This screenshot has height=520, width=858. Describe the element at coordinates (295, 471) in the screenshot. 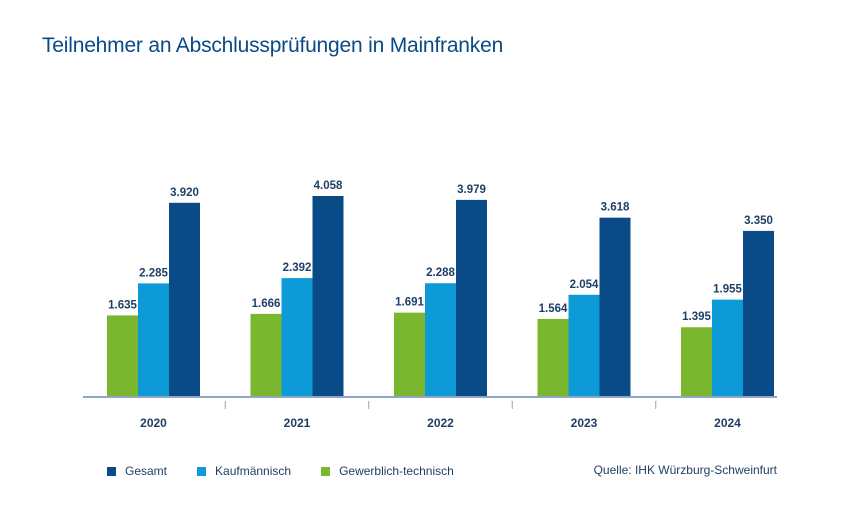

I see `legend: Gesamt Kaufmännisch Gewerblich-technisch` at that location.